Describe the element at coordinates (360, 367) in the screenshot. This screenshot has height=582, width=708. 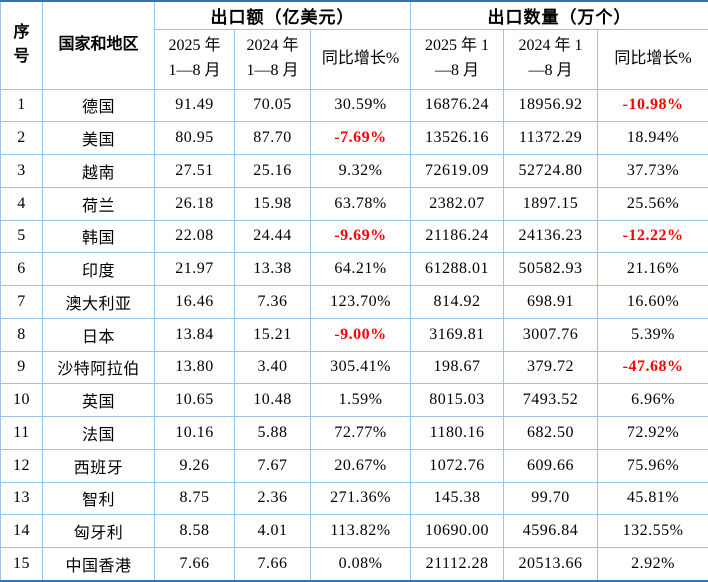
I see `amount-yoy-cell: 305.41%` at that location.